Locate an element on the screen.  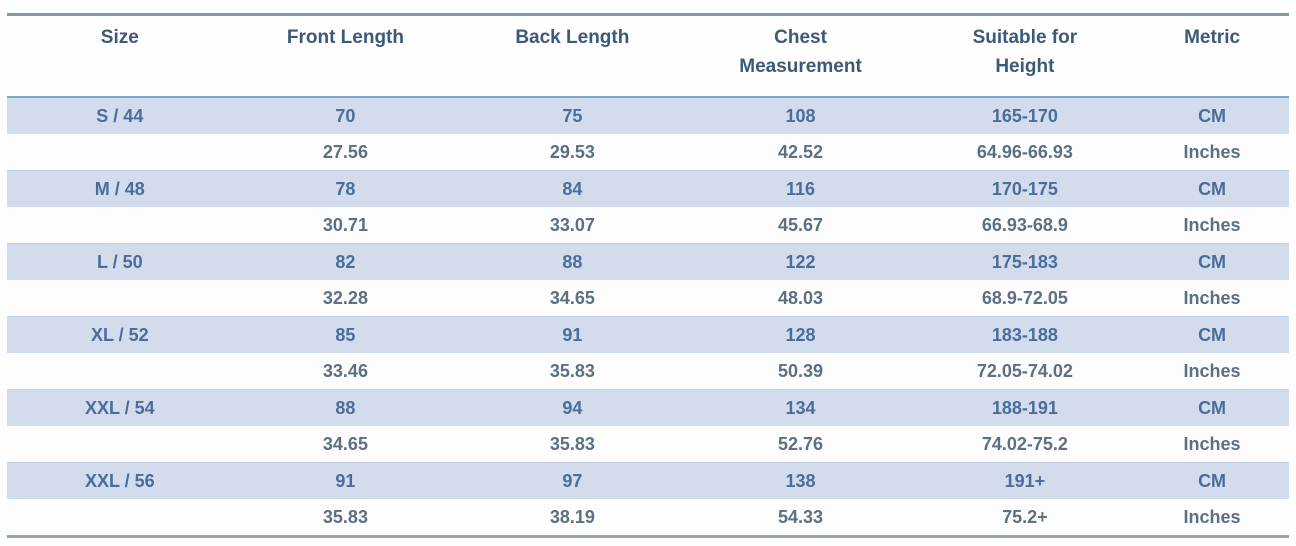
cell-size: XXL / 54 is located at coordinates (120, 407).